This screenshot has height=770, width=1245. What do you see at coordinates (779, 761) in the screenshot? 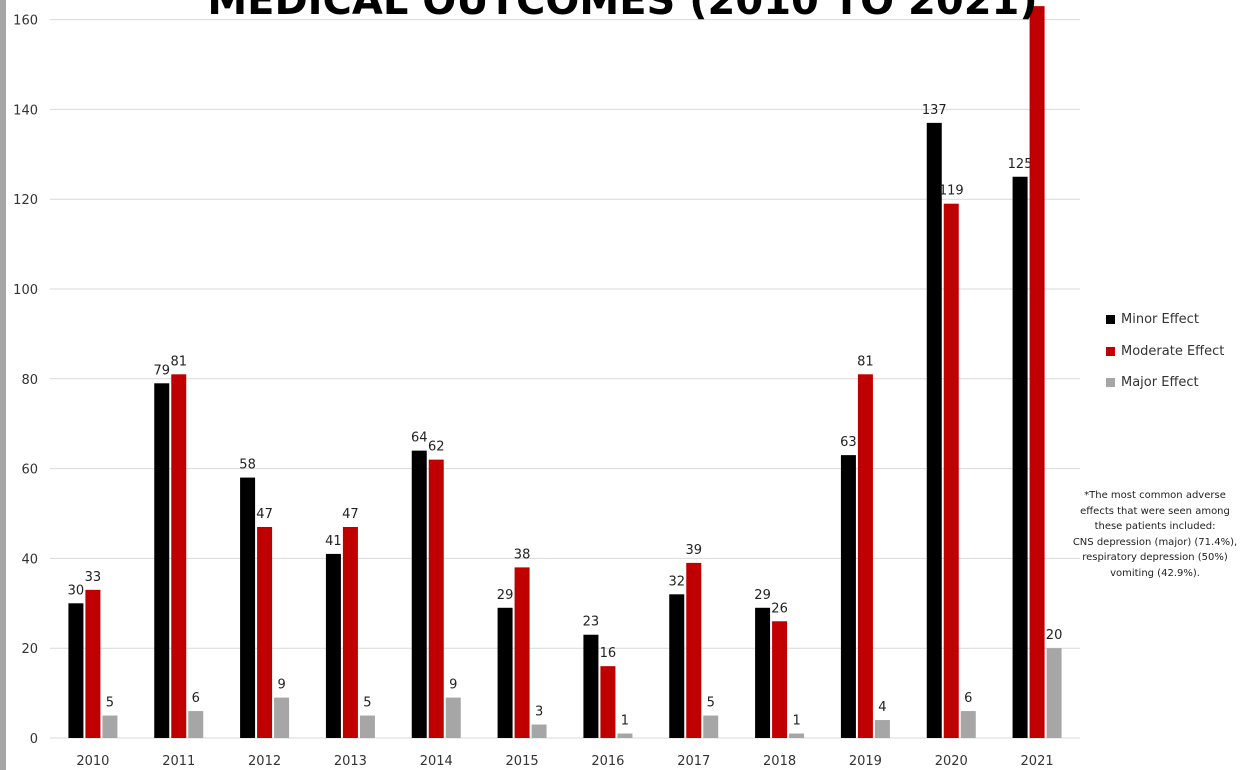
I see `x-tick-label: 2018` at bounding box center [779, 761].